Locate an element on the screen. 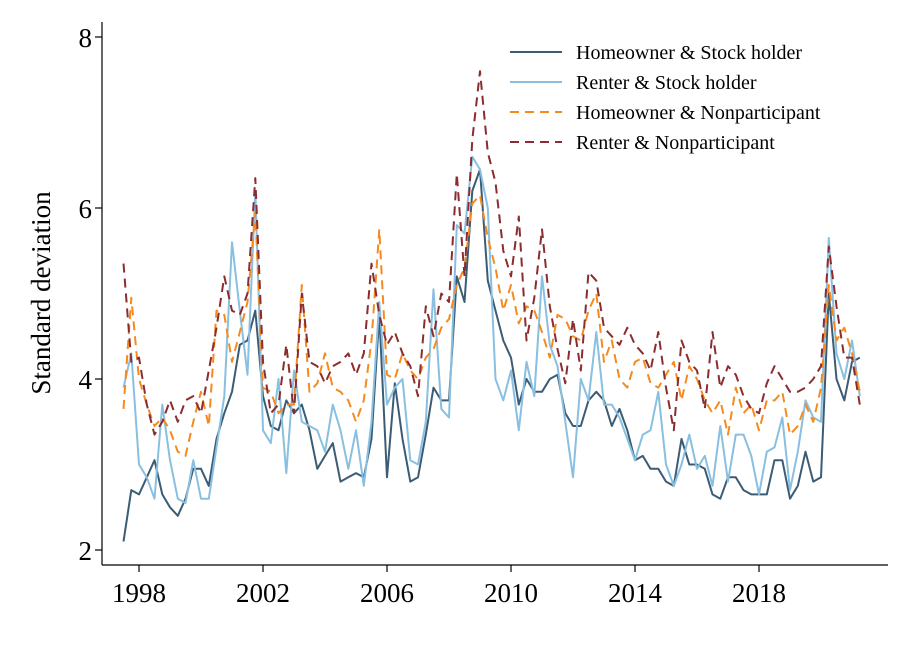 This screenshot has width=913, height=664. x-tick-label: 2002 is located at coordinates (263, 593).